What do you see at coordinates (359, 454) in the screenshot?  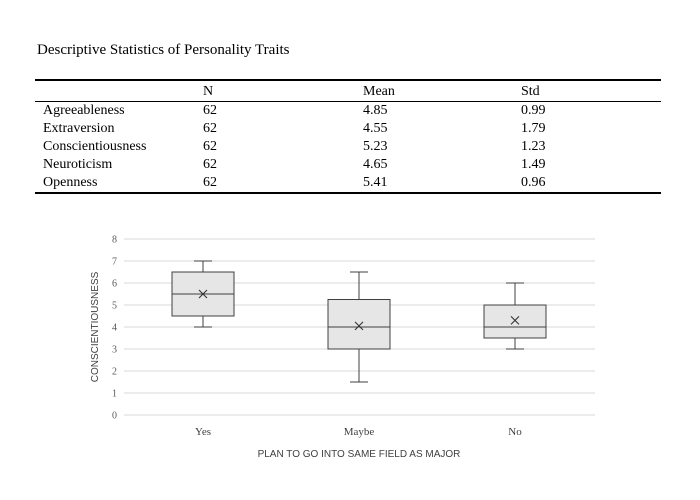 I see `x-axis-title: PLAN TO GO INTO SAME FIELD AS MAJOR` at bounding box center [359, 454].